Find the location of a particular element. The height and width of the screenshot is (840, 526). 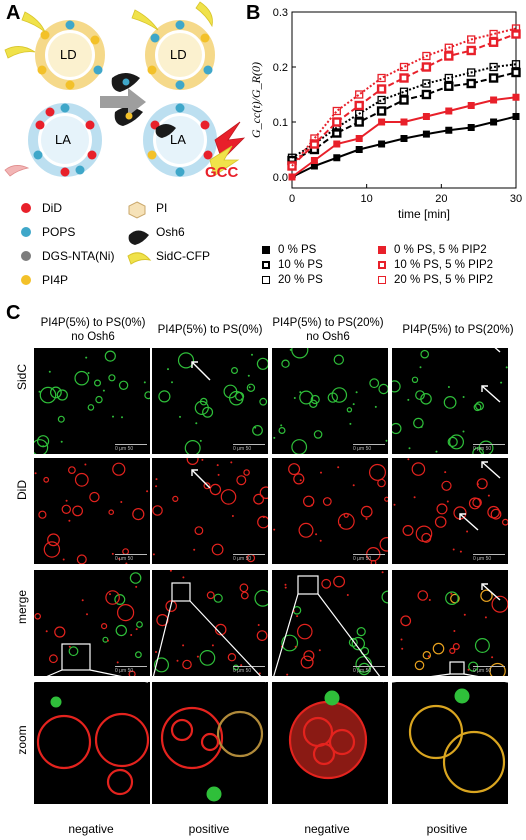

legend-pi4p: PI4P is located at coordinates (55, 280).